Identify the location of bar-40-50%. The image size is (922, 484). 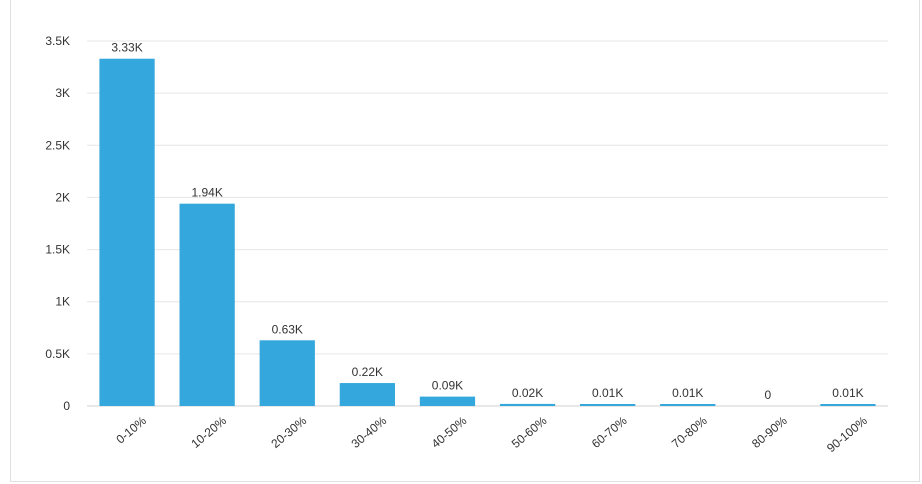
(447, 401).